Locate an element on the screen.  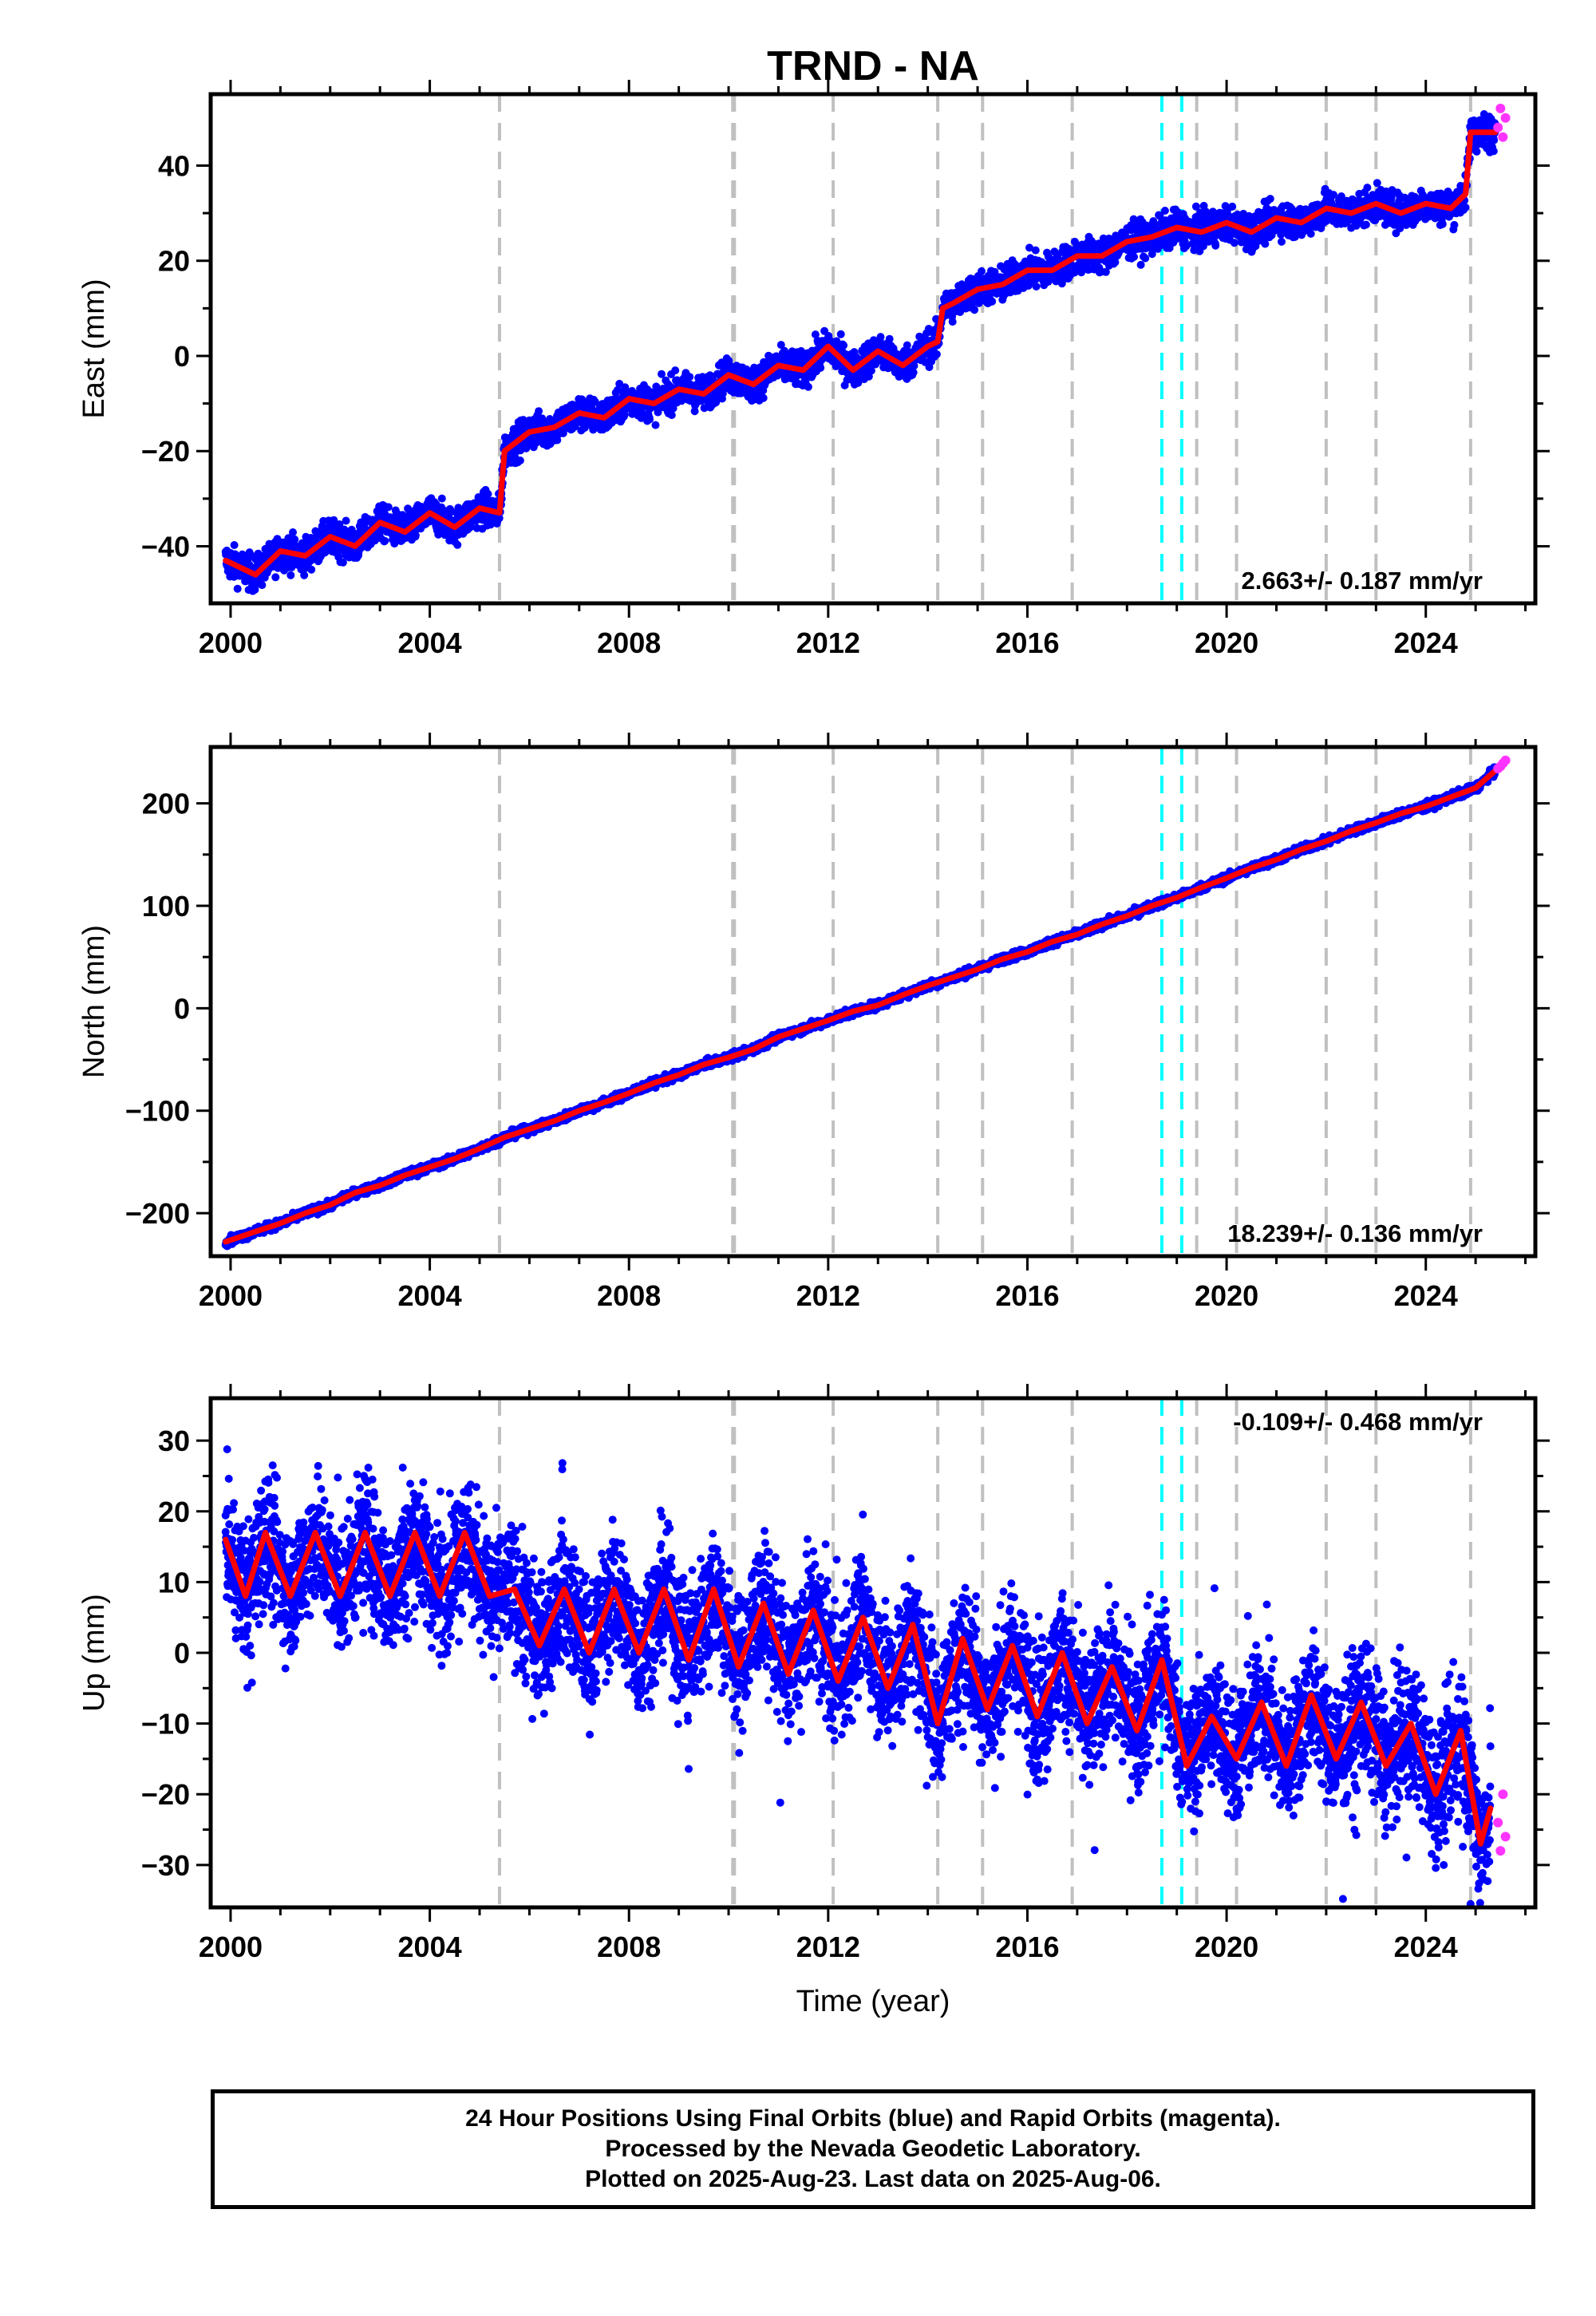
y-tick-label: −20 is located at coordinates (165, 451).